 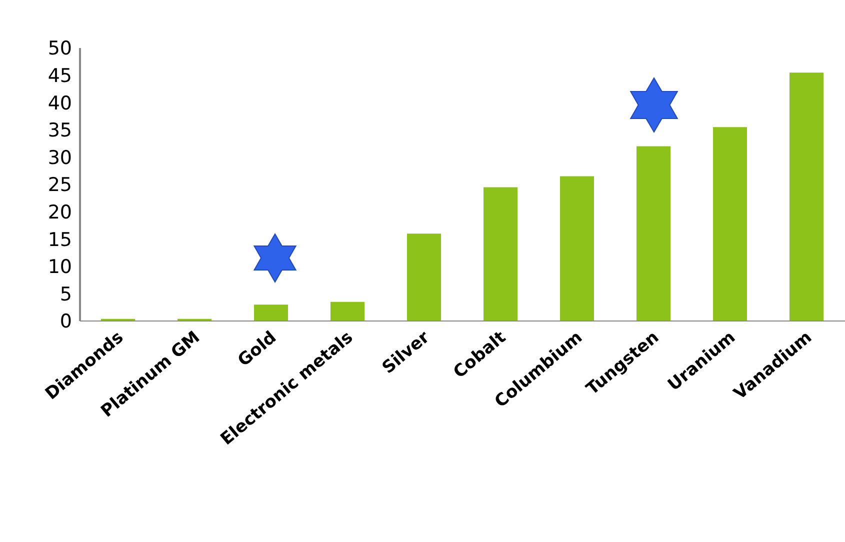 What do you see at coordinates (60, 185) in the screenshot?
I see `y-tick-label: 25` at bounding box center [60, 185].